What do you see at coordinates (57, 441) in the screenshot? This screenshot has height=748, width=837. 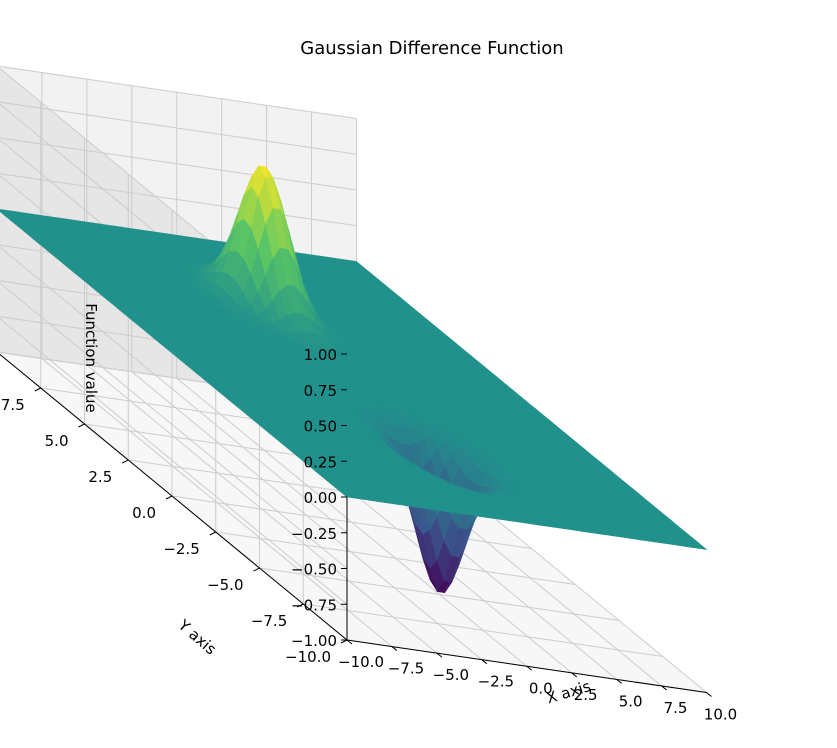 I see `y-tick-label: 5.0` at bounding box center [57, 441].